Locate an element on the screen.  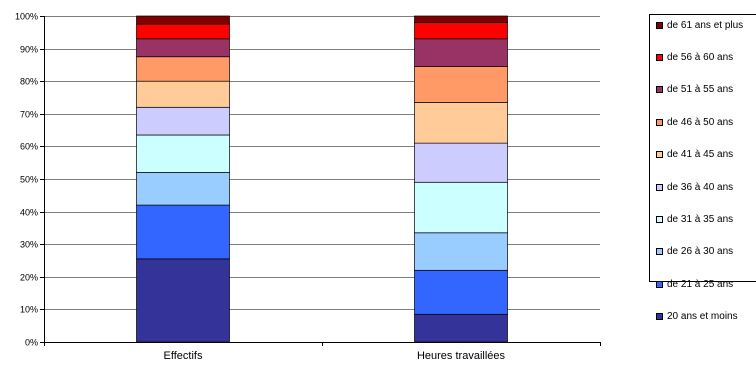
legend-label: de 21 à 25 ans is located at coordinates (700, 284).